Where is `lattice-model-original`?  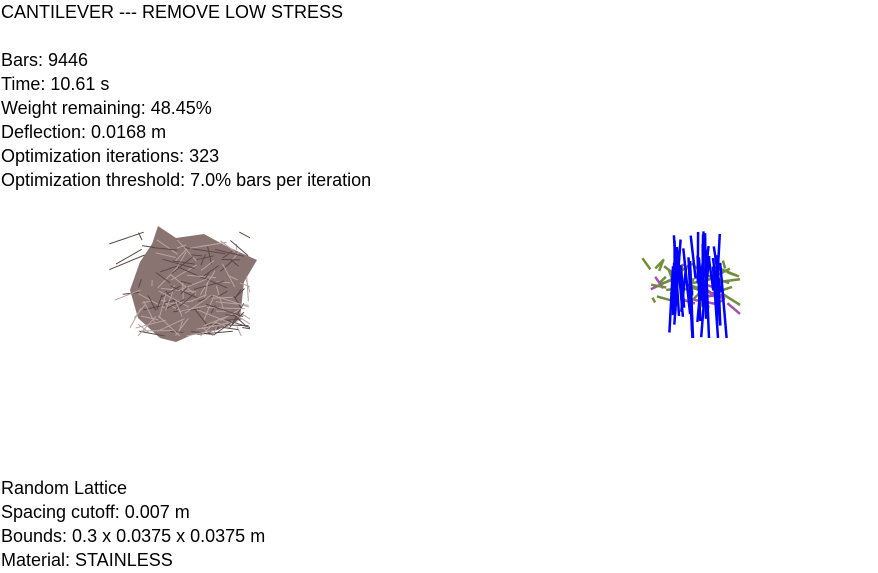 lattice-model-original is located at coordinates (183, 284).